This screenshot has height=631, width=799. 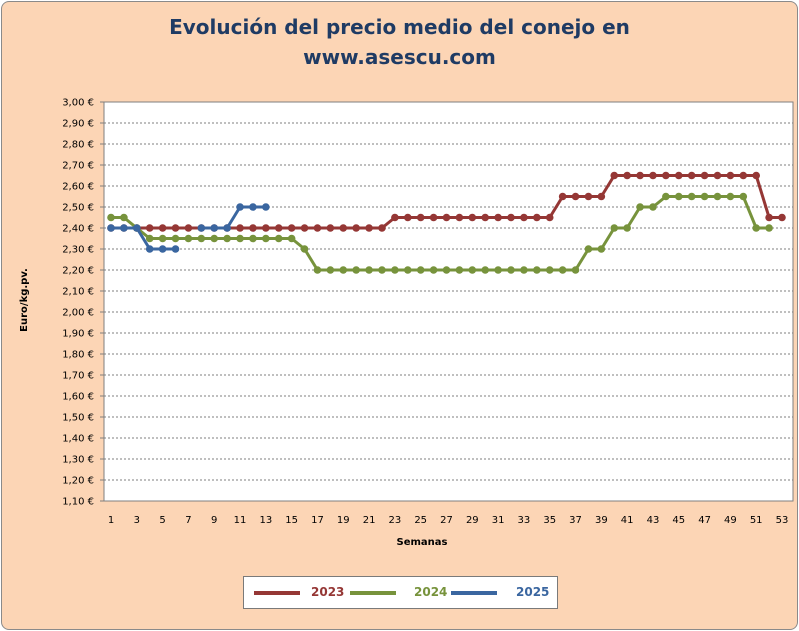 I want to click on x-tick-label: 3, so click(x=137, y=520).